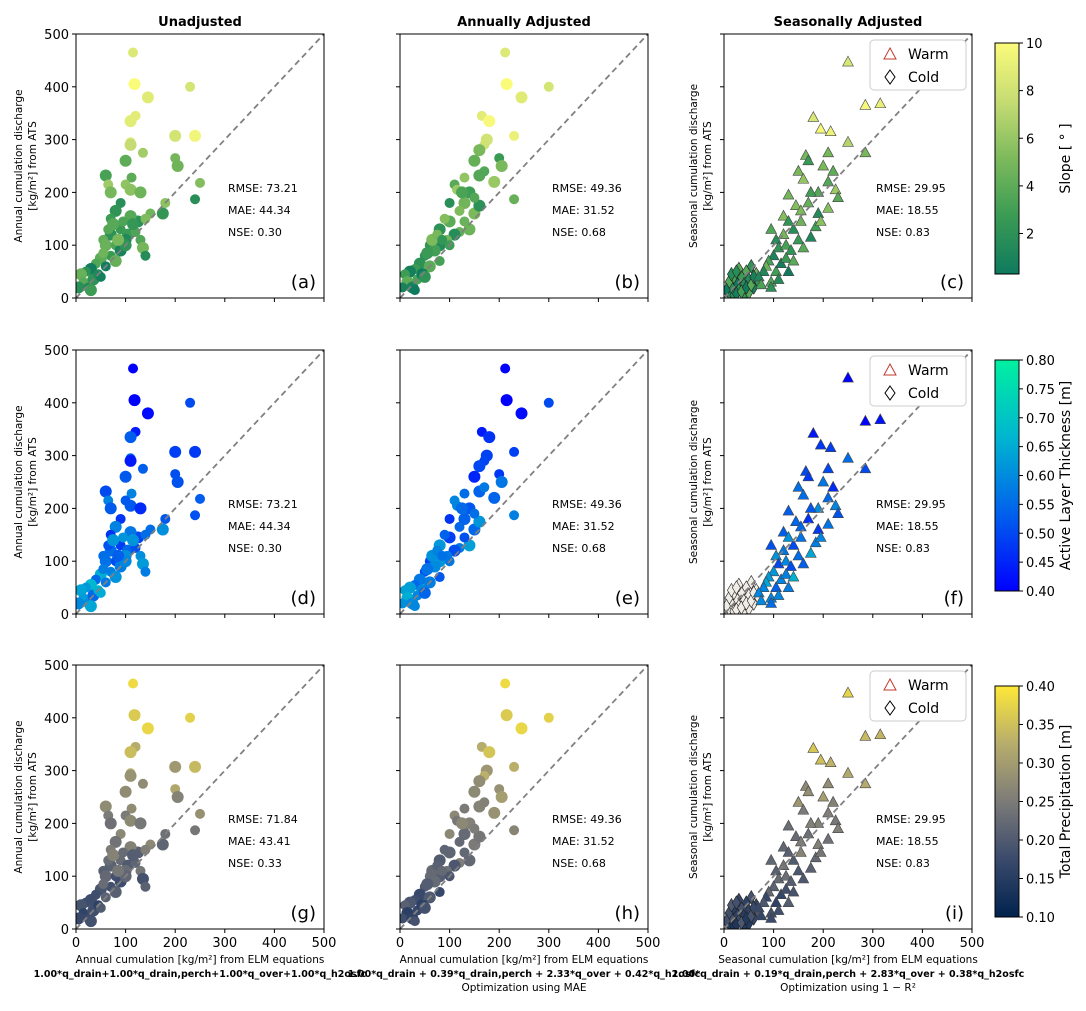 This screenshot has width=1086, height=1011. What do you see at coordinates (1040, 534) in the screenshot?
I see `colorbar-tick-label: 0.50` at bounding box center [1040, 534].